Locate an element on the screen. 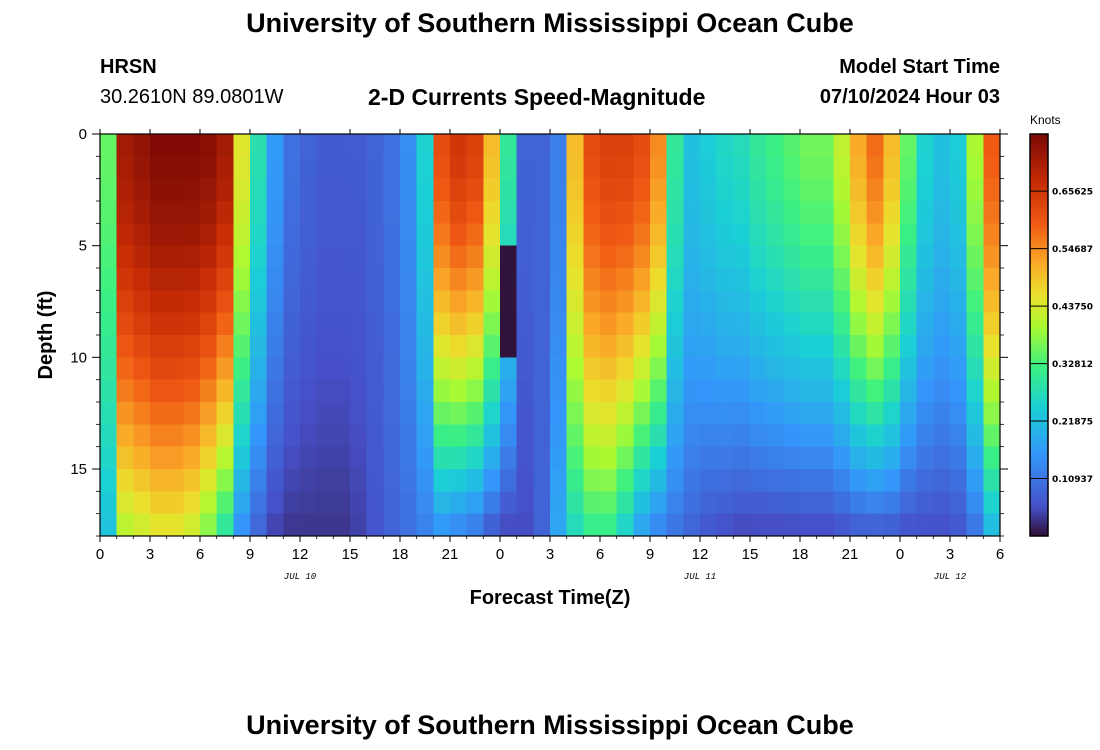 The height and width of the screenshot is (750, 1100). y-tick-label: 5 is located at coordinates (83, 246).